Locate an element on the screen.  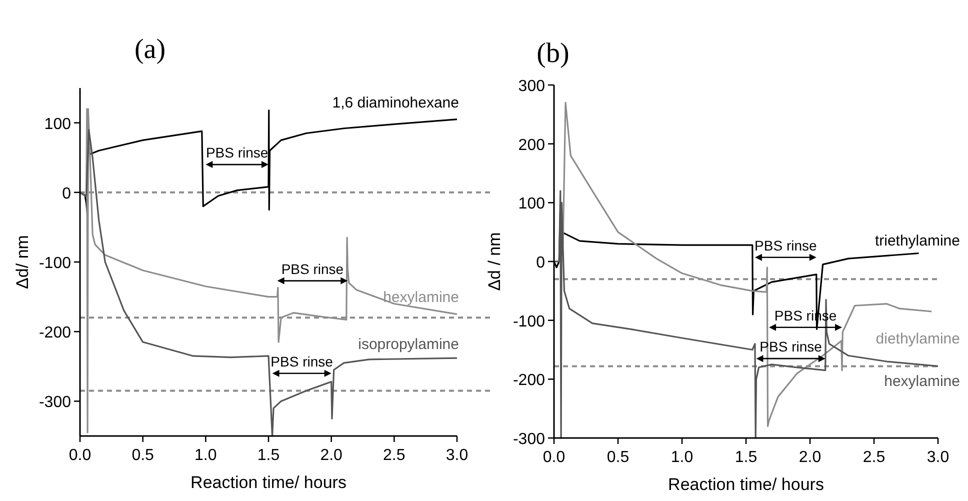
chart-title: (b) is located at coordinates (553, 53).